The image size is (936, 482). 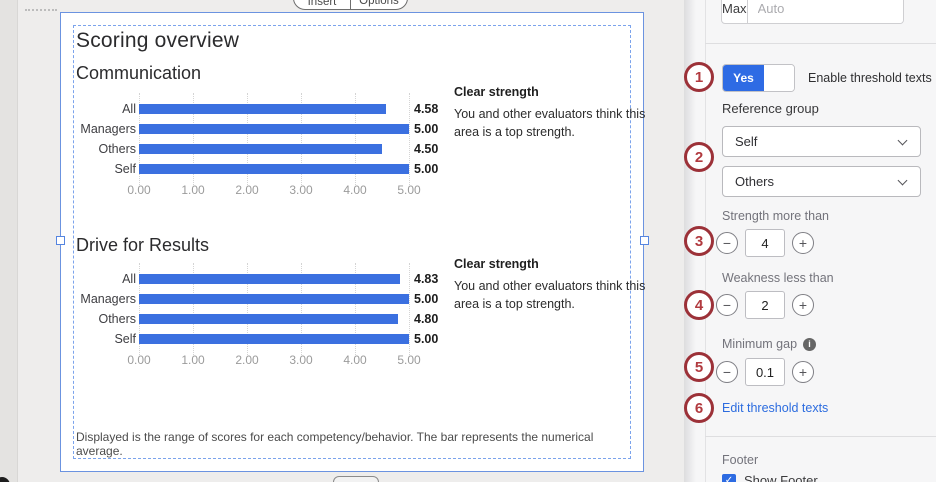 I want to click on enable-threshold-label: Enable threshold texts, so click(x=870, y=78).